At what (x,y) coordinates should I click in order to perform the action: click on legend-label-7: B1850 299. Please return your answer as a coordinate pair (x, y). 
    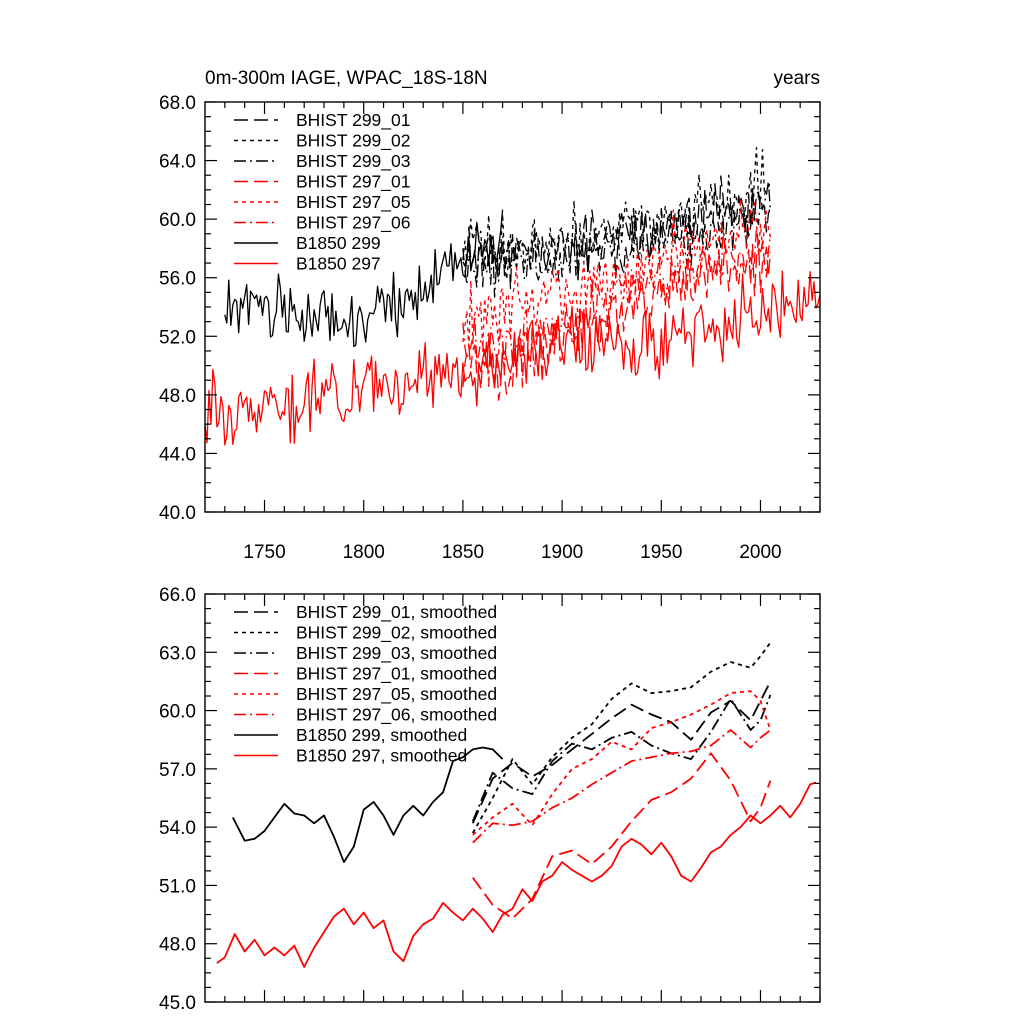
    Looking at the image, I should click on (338, 243).